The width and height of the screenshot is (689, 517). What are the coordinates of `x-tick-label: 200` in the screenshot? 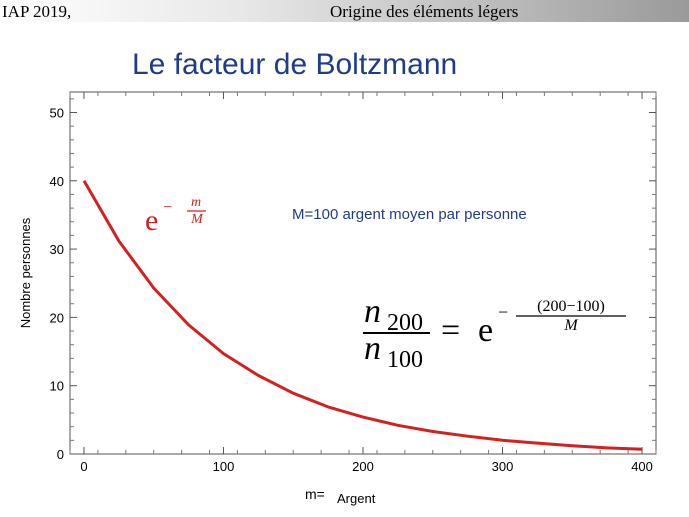 It's located at (363, 466).